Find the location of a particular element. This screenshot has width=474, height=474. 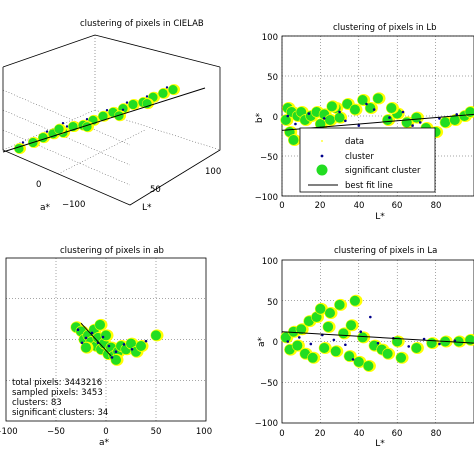

legend-cluster-marker is located at coordinates (322, 156).